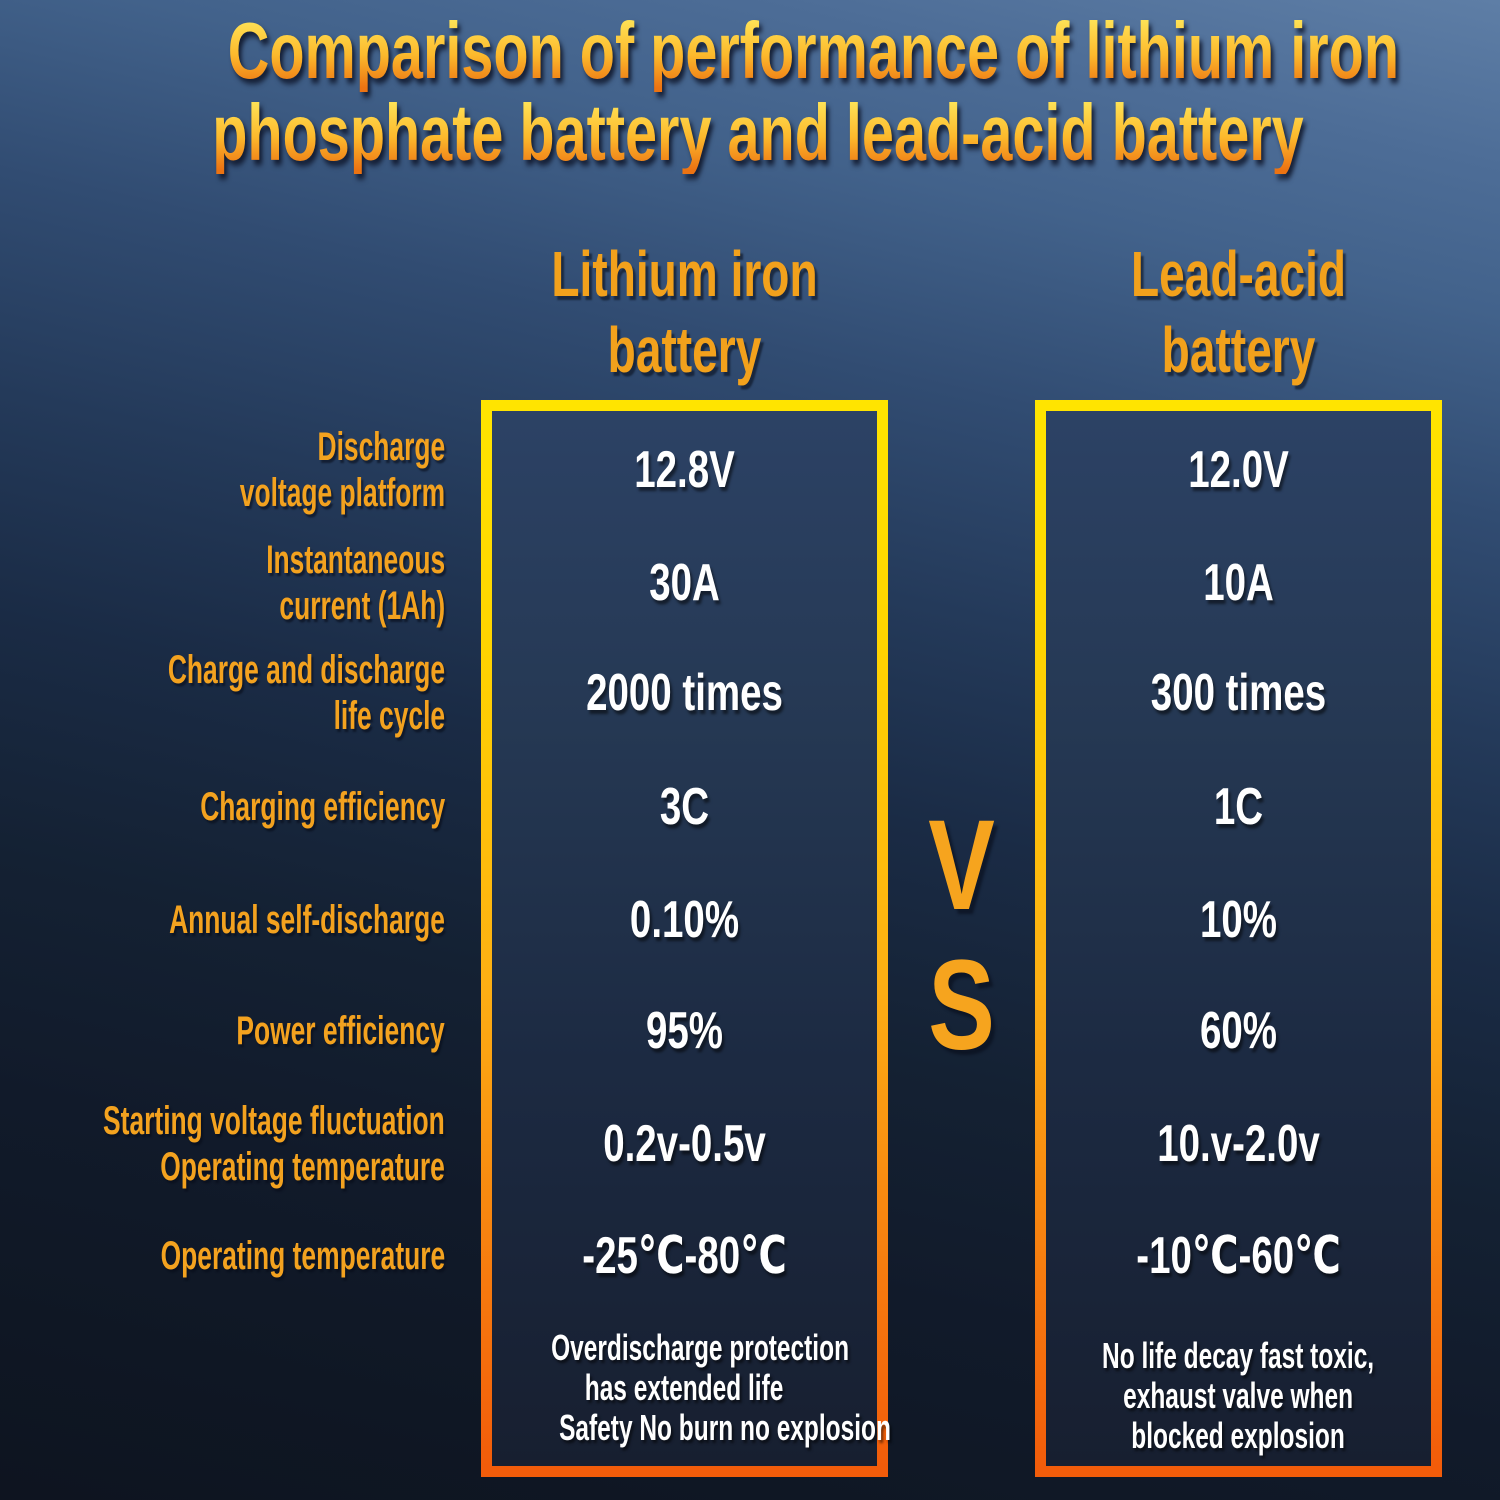 Image resolution: width=1500 pixels, height=1500 pixels. I want to click on column-header-lead-acid-line-1: Lead-acid, so click(1238, 274).